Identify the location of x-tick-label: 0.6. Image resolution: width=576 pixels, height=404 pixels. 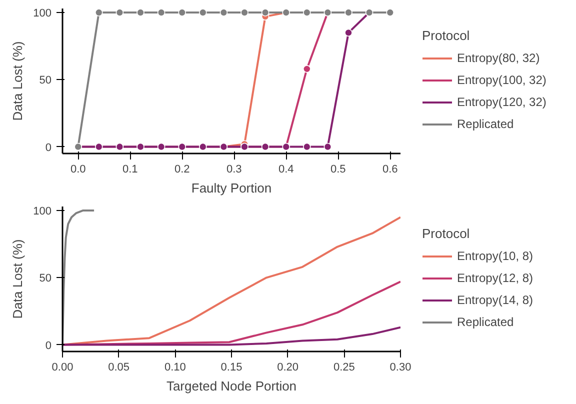
(390, 170).